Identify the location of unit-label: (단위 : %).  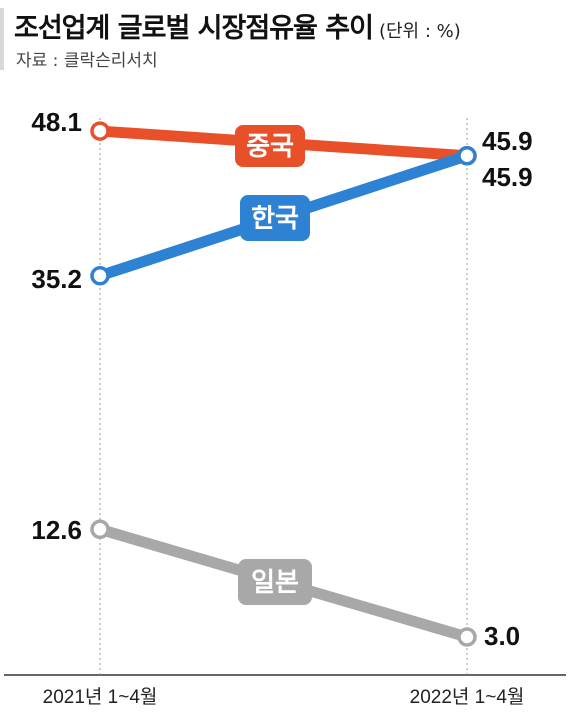
(419, 31).